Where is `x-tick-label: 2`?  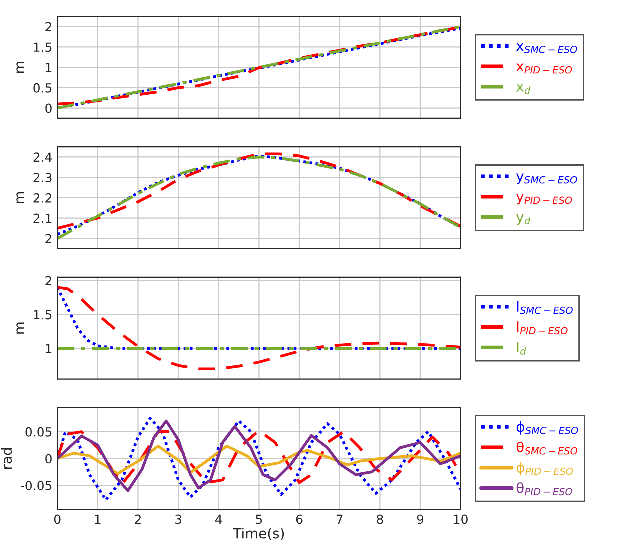
x-tick-label: 2 is located at coordinates (138, 519).